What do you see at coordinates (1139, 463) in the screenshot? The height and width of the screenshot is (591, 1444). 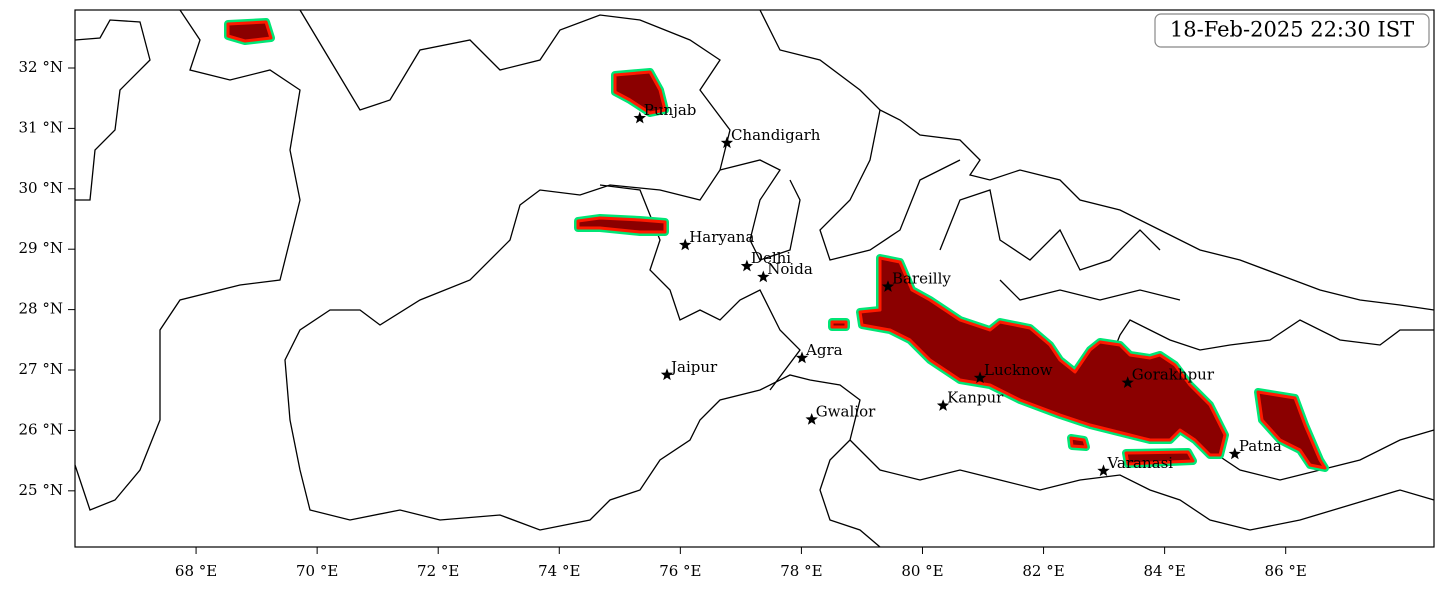 I see `city-label: Varanasi` at bounding box center [1139, 463].